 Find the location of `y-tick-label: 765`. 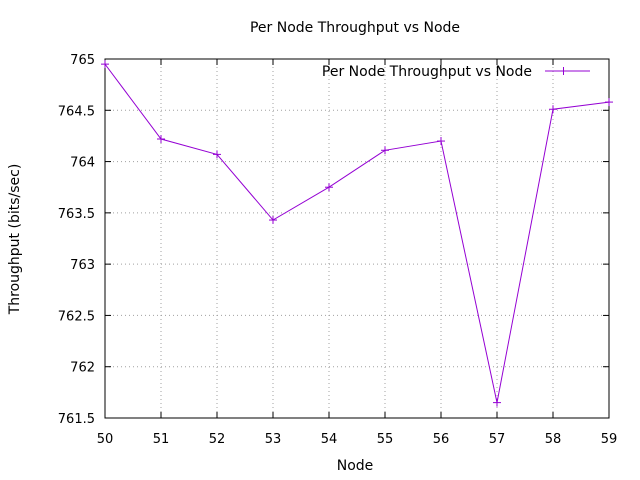

y-tick-label: 765 is located at coordinates (82, 60).